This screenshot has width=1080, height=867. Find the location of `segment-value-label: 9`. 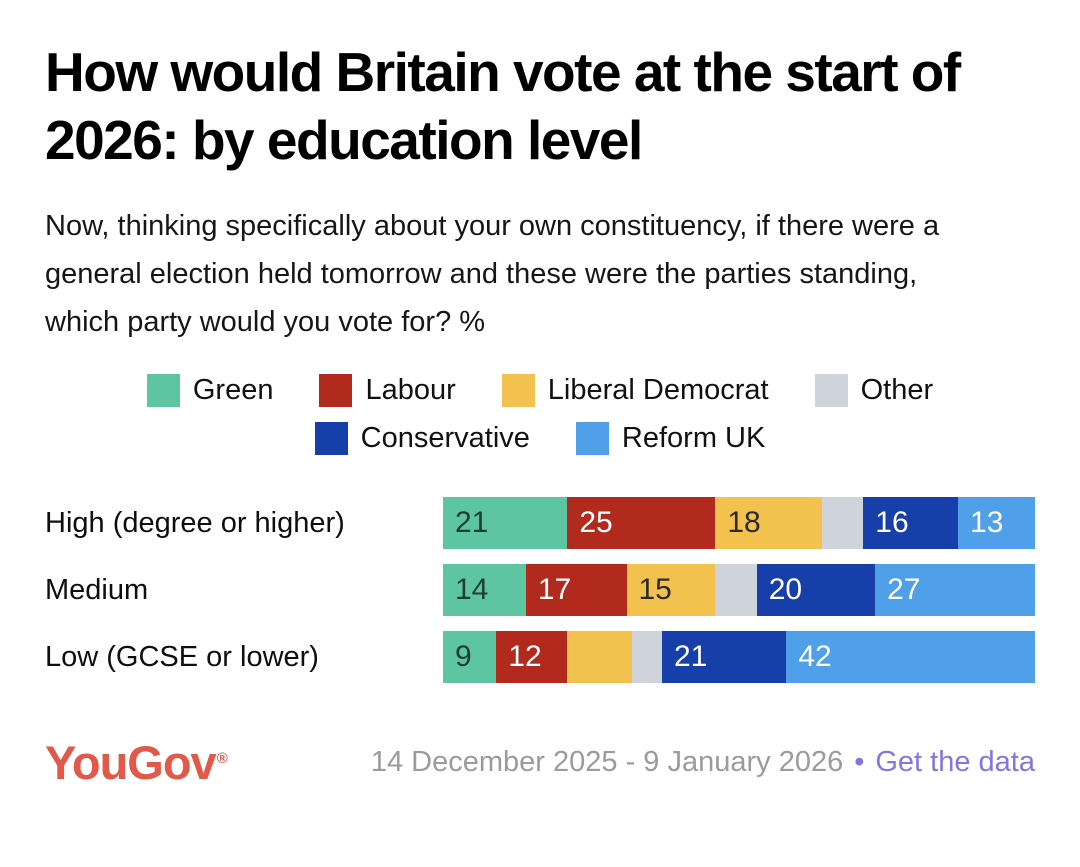

segment-value-label: 9 is located at coordinates (463, 657).